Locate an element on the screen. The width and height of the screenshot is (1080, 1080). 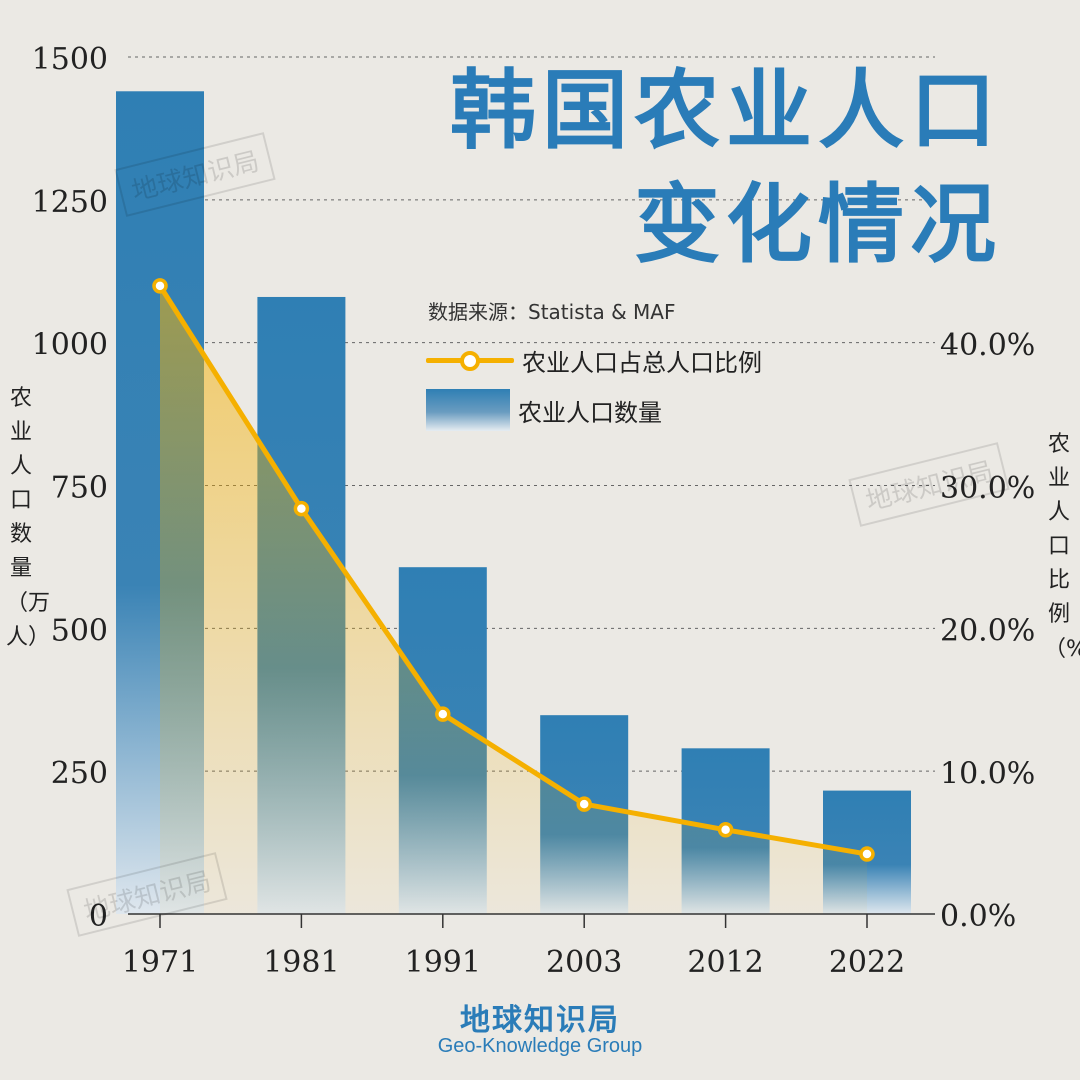
x-tick-label: 1971 is located at coordinates (160, 962).